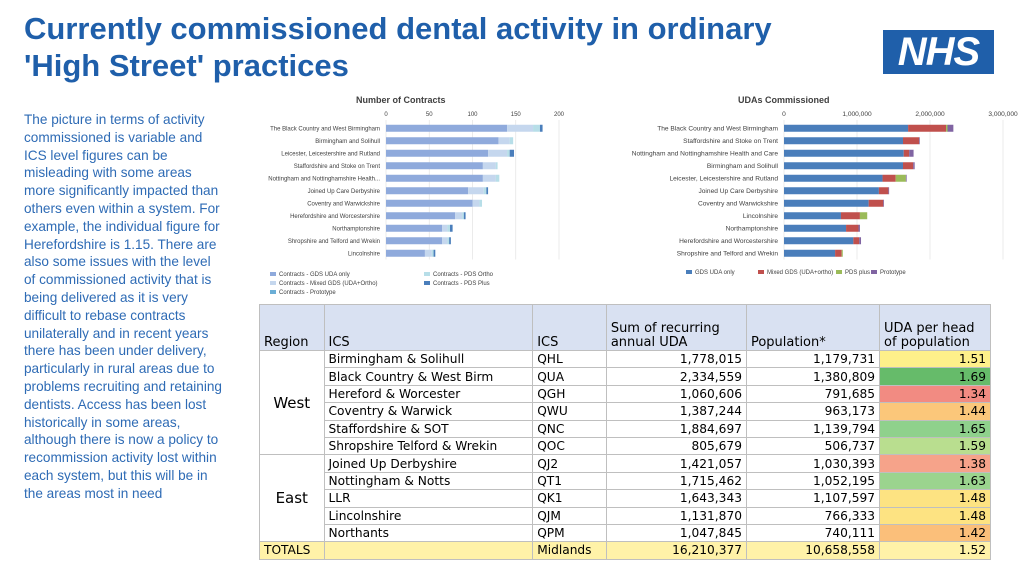 Image resolution: width=1024 pixels, height=575 pixels. What do you see at coordinates (457, 284) in the screenshot?
I see `legend-item: Contracts - PDS Plus` at bounding box center [457, 284].